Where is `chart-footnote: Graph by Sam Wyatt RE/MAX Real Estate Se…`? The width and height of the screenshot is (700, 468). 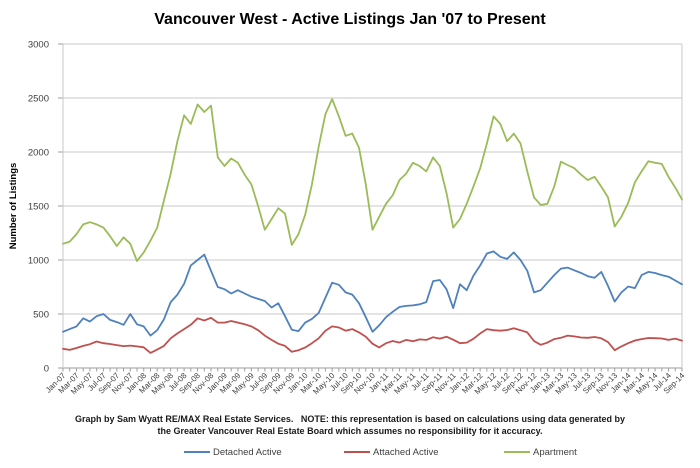
chart-footnote: Graph by Sam Wyatt RE/MAX Real Estate Se… is located at coordinates (350, 425).